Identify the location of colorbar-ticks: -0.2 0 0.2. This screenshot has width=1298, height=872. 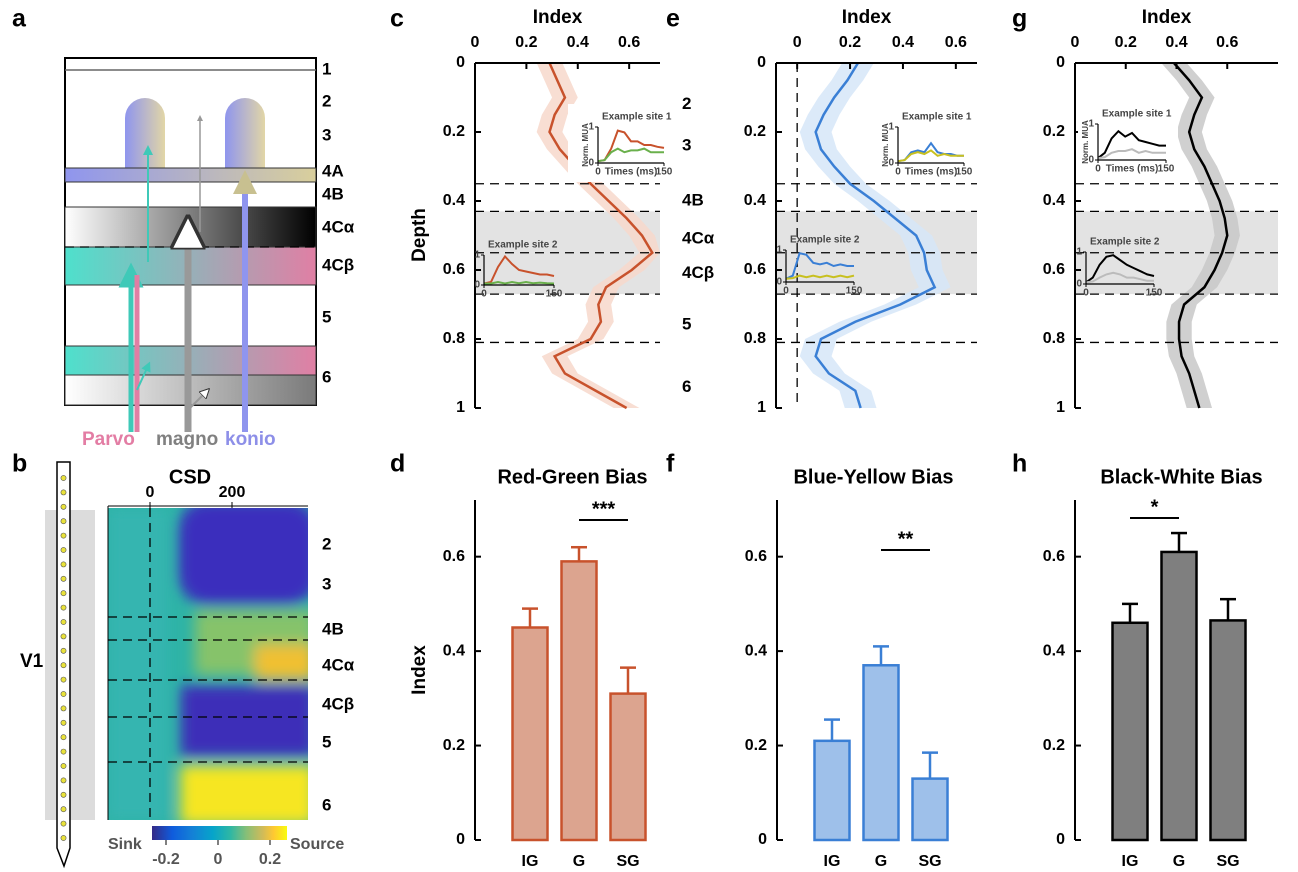
(216, 854).